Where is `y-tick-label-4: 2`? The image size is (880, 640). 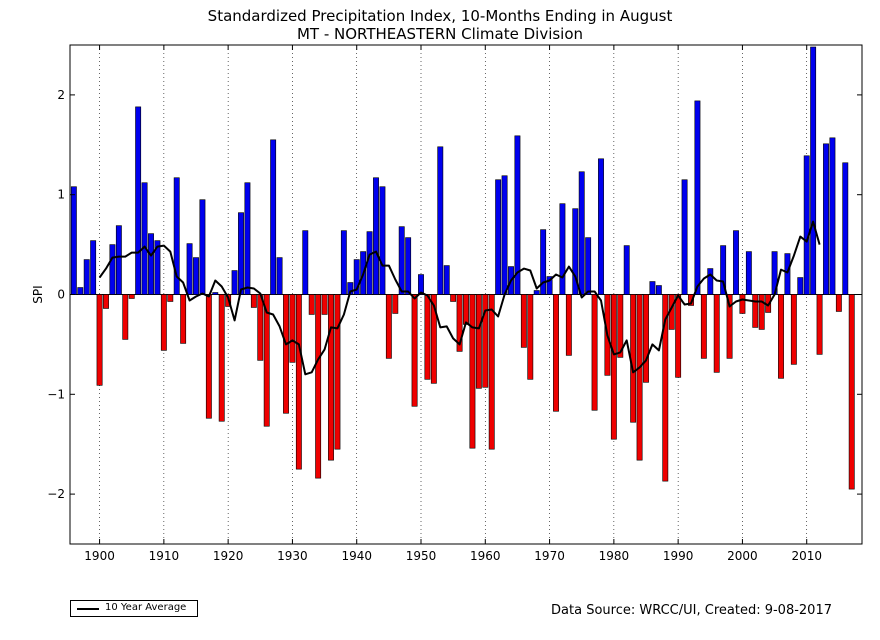 y-tick-label-4: 2 is located at coordinates (61, 95).